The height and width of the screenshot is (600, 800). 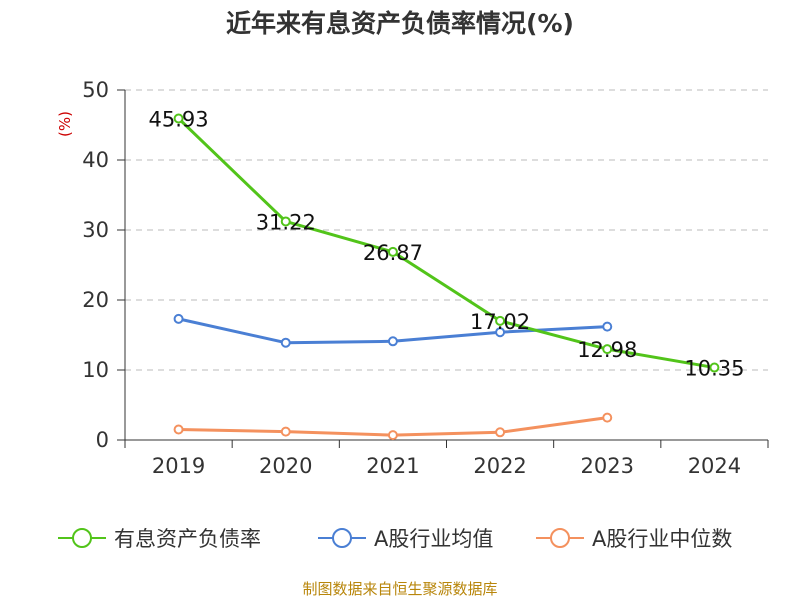 What do you see at coordinates (392, 466) in the screenshot?
I see `x-tick-label: 2021` at bounding box center [392, 466].